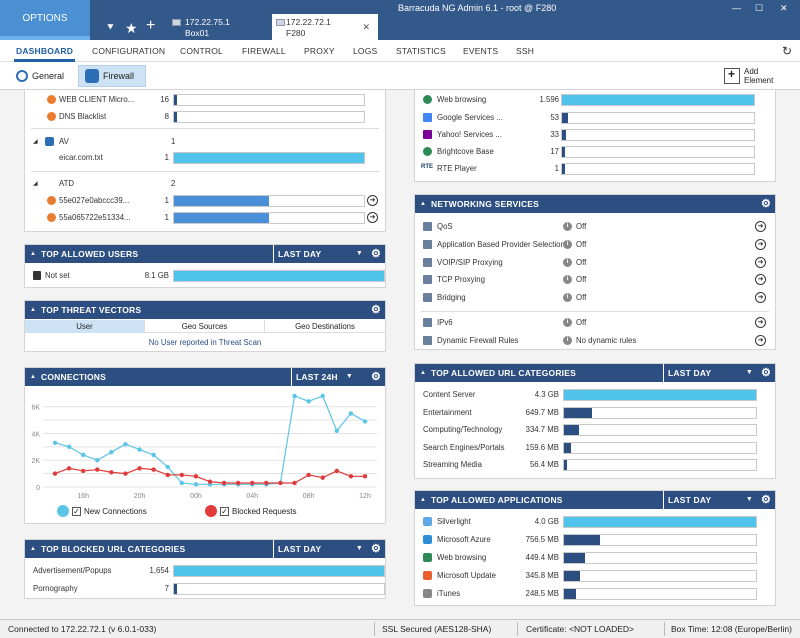  What do you see at coordinates (580, 629) in the screenshot?
I see `certificate-status: Certificate: <NOT LOADED>` at bounding box center [580, 629].